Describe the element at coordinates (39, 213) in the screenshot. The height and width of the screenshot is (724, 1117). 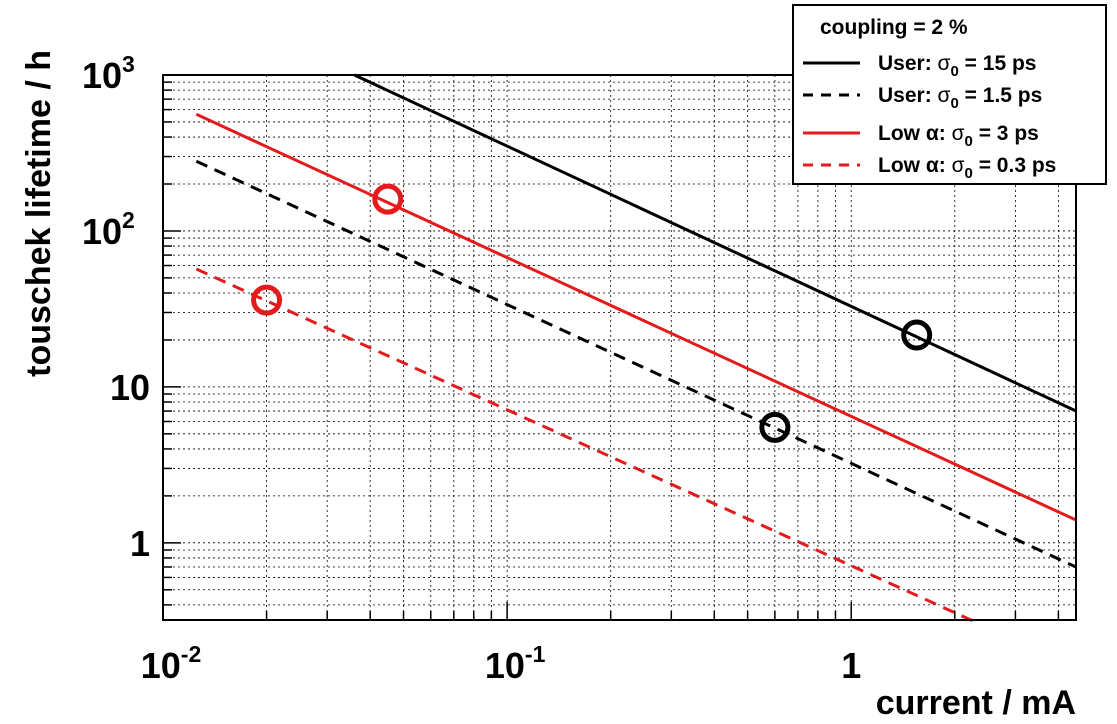
I see `y-axis-title: touschek lifetime / h` at that location.